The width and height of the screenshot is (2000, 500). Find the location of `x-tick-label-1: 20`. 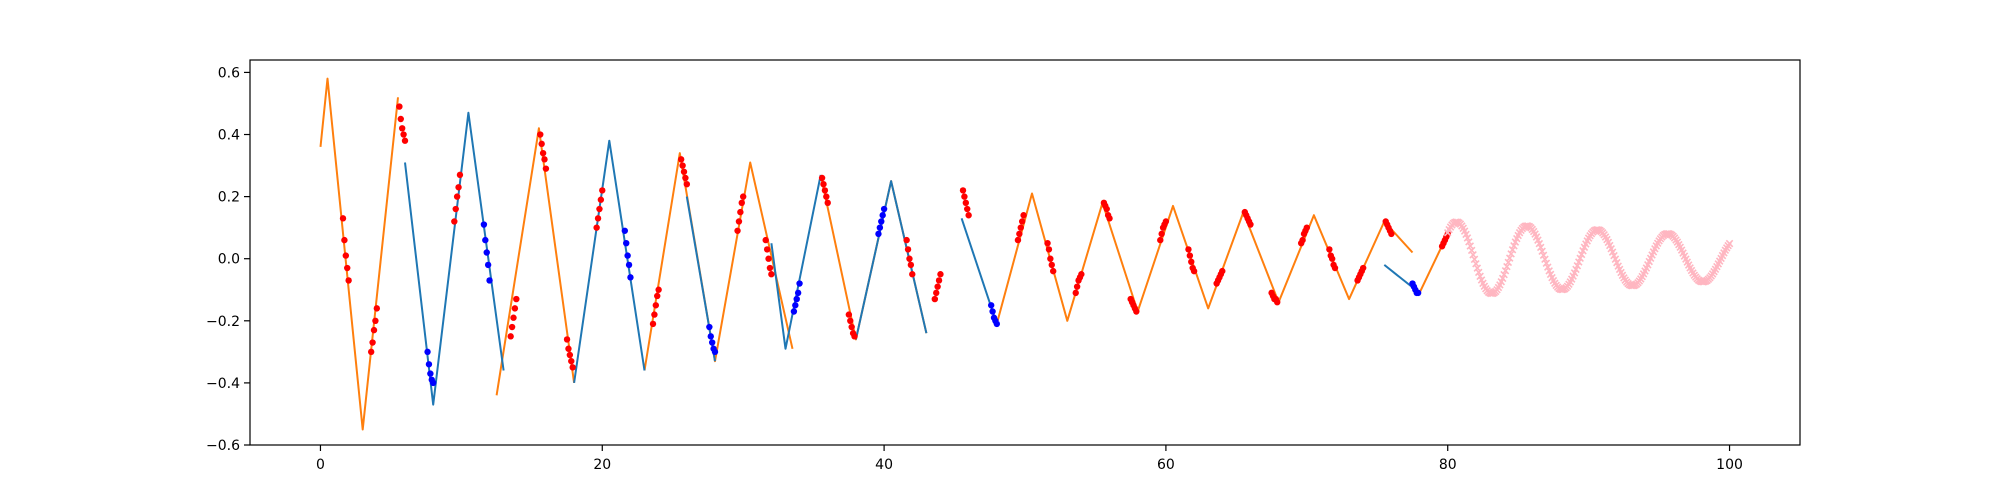

x-tick-label-1: 20 is located at coordinates (602, 465).